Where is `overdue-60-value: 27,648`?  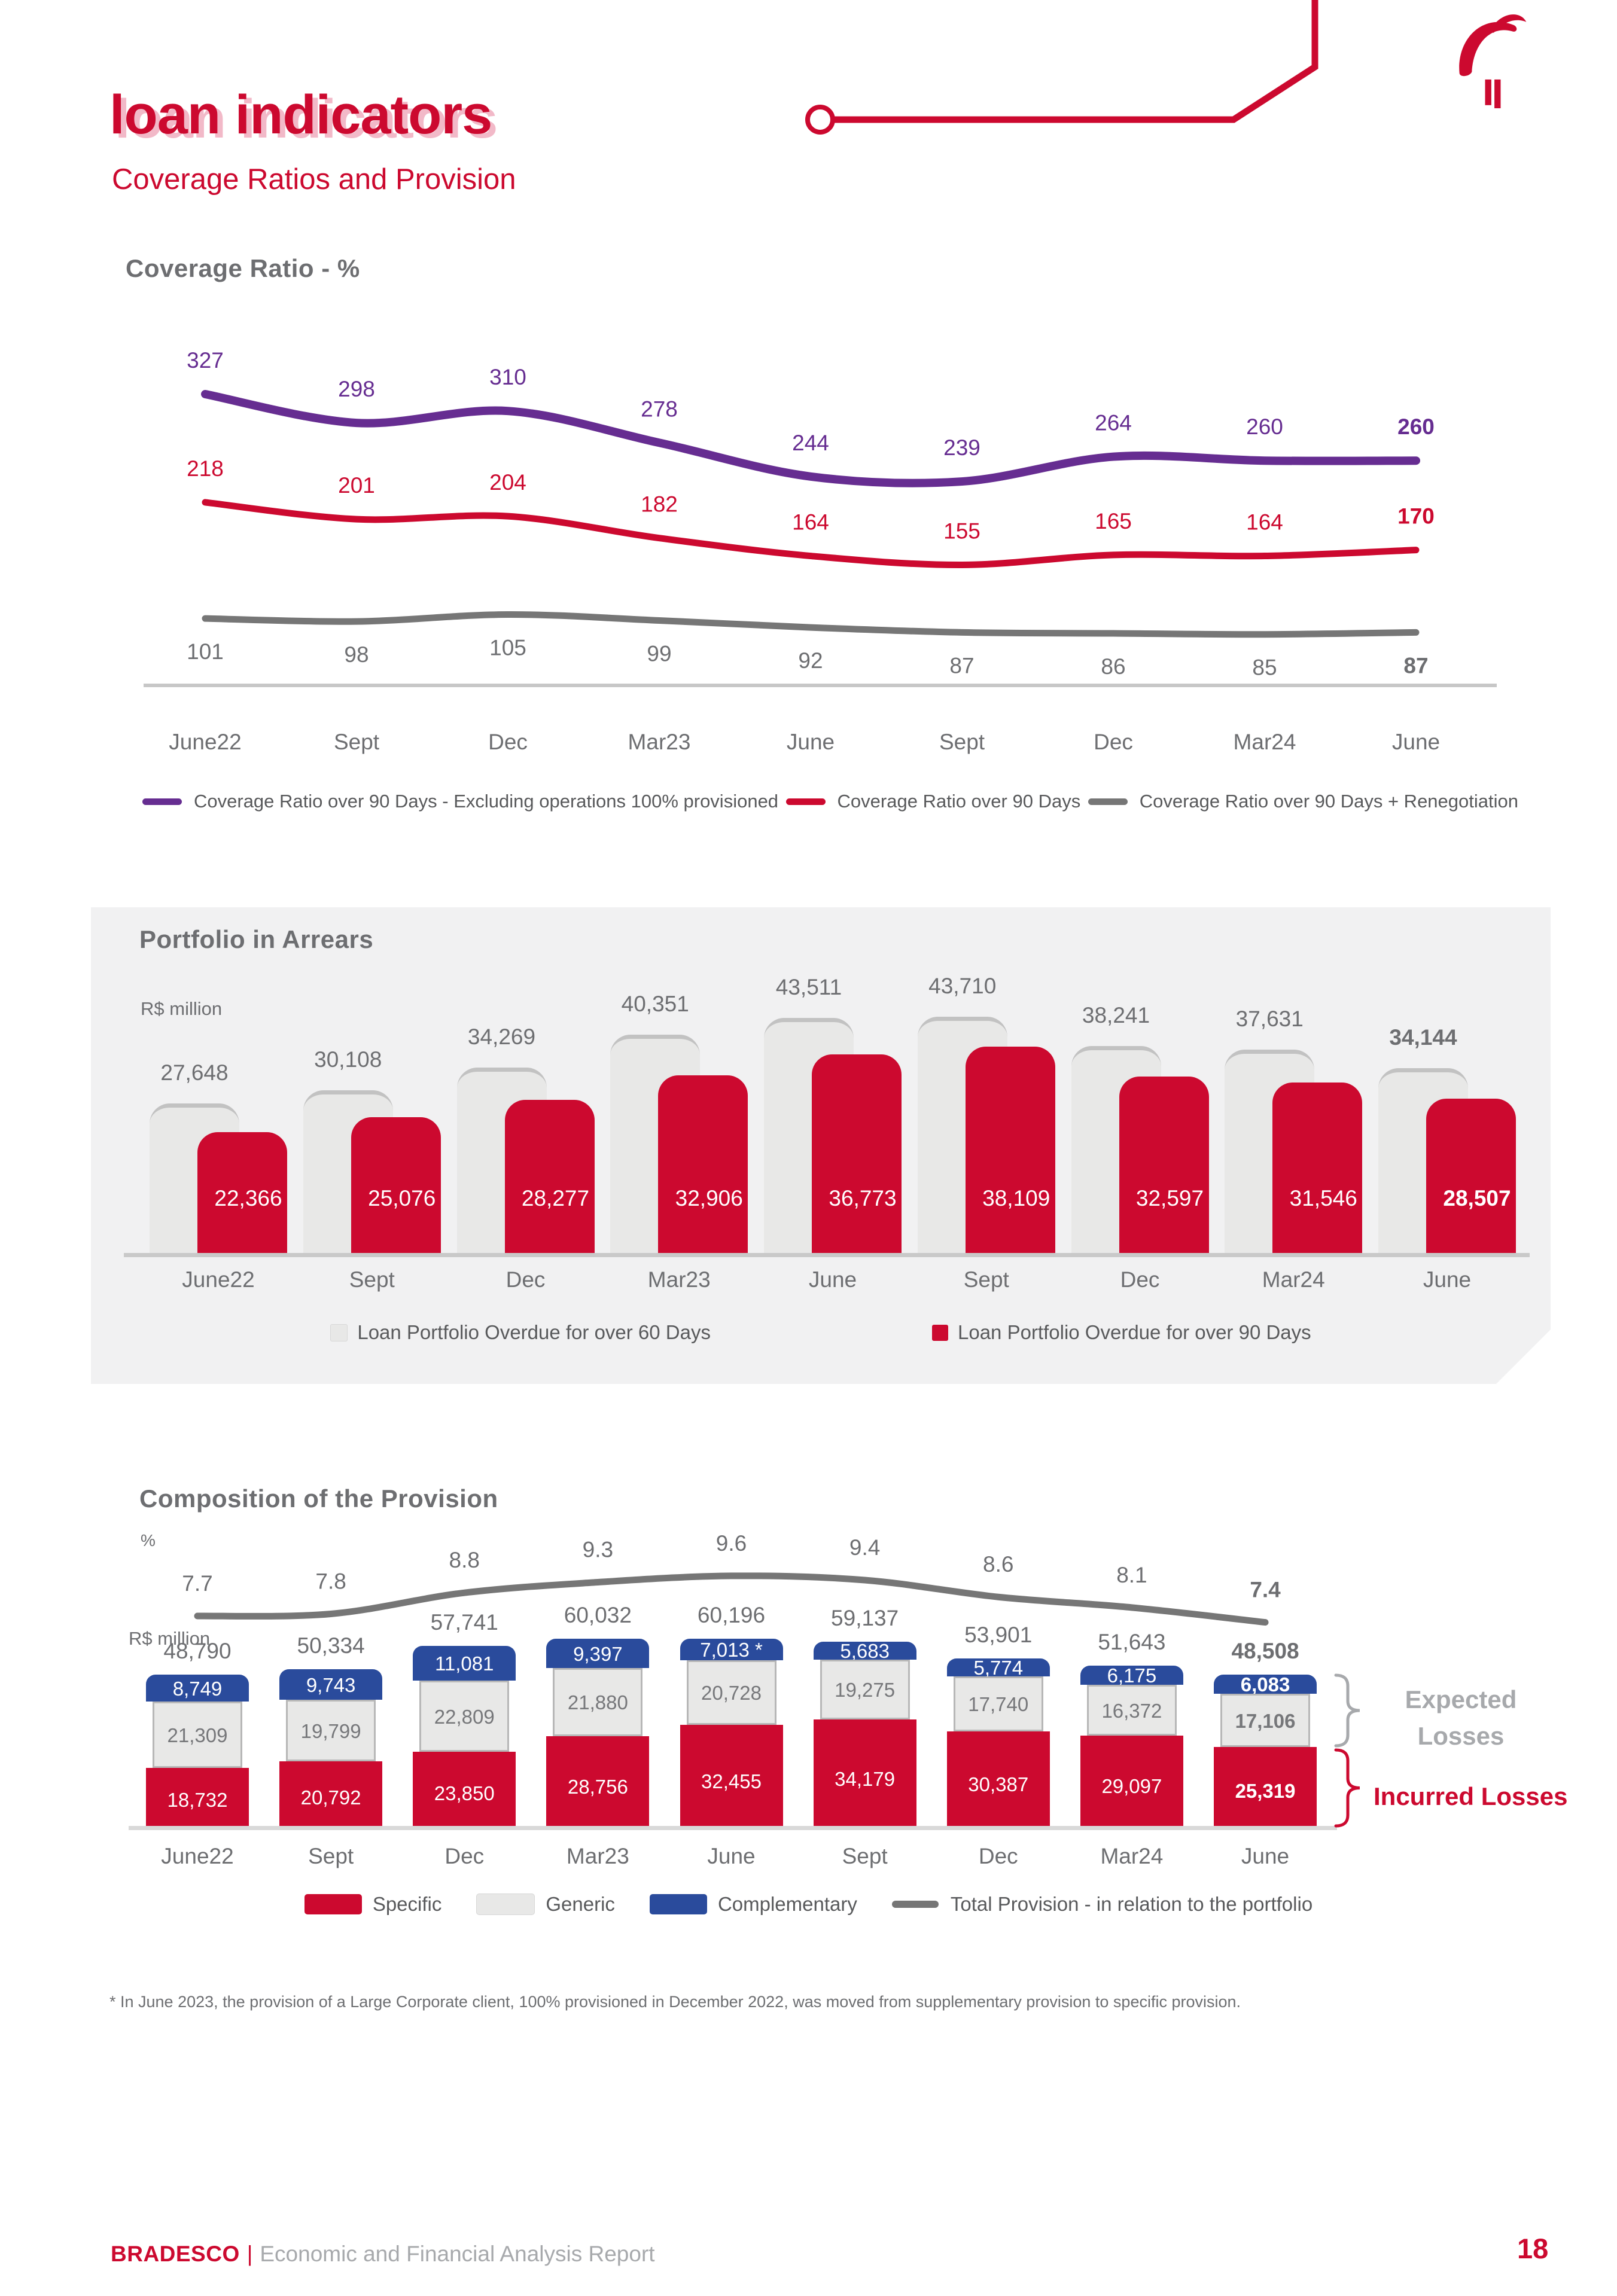 overdue-60-value: 27,648 is located at coordinates (194, 1072).